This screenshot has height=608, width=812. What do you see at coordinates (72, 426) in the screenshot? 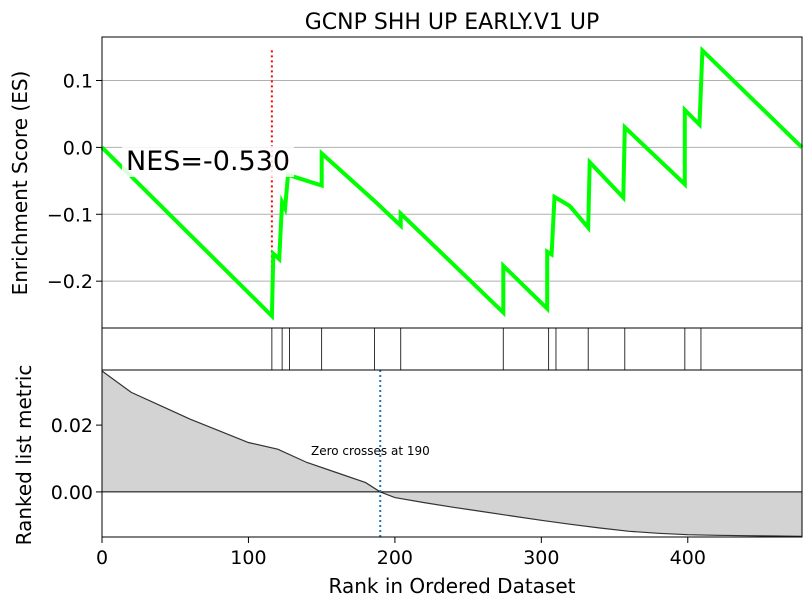
I see `metric-y-tick-label: 0.02` at bounding box center [72, 426].